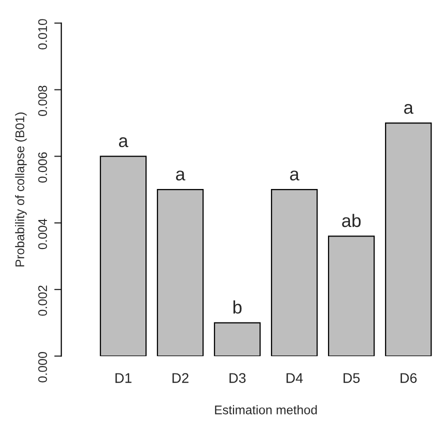 This screenshot has width=446, height=428. Describe the element at coordinates (43, 167) in the screenshot. I see `y-tick-label: 0.006` at that location.